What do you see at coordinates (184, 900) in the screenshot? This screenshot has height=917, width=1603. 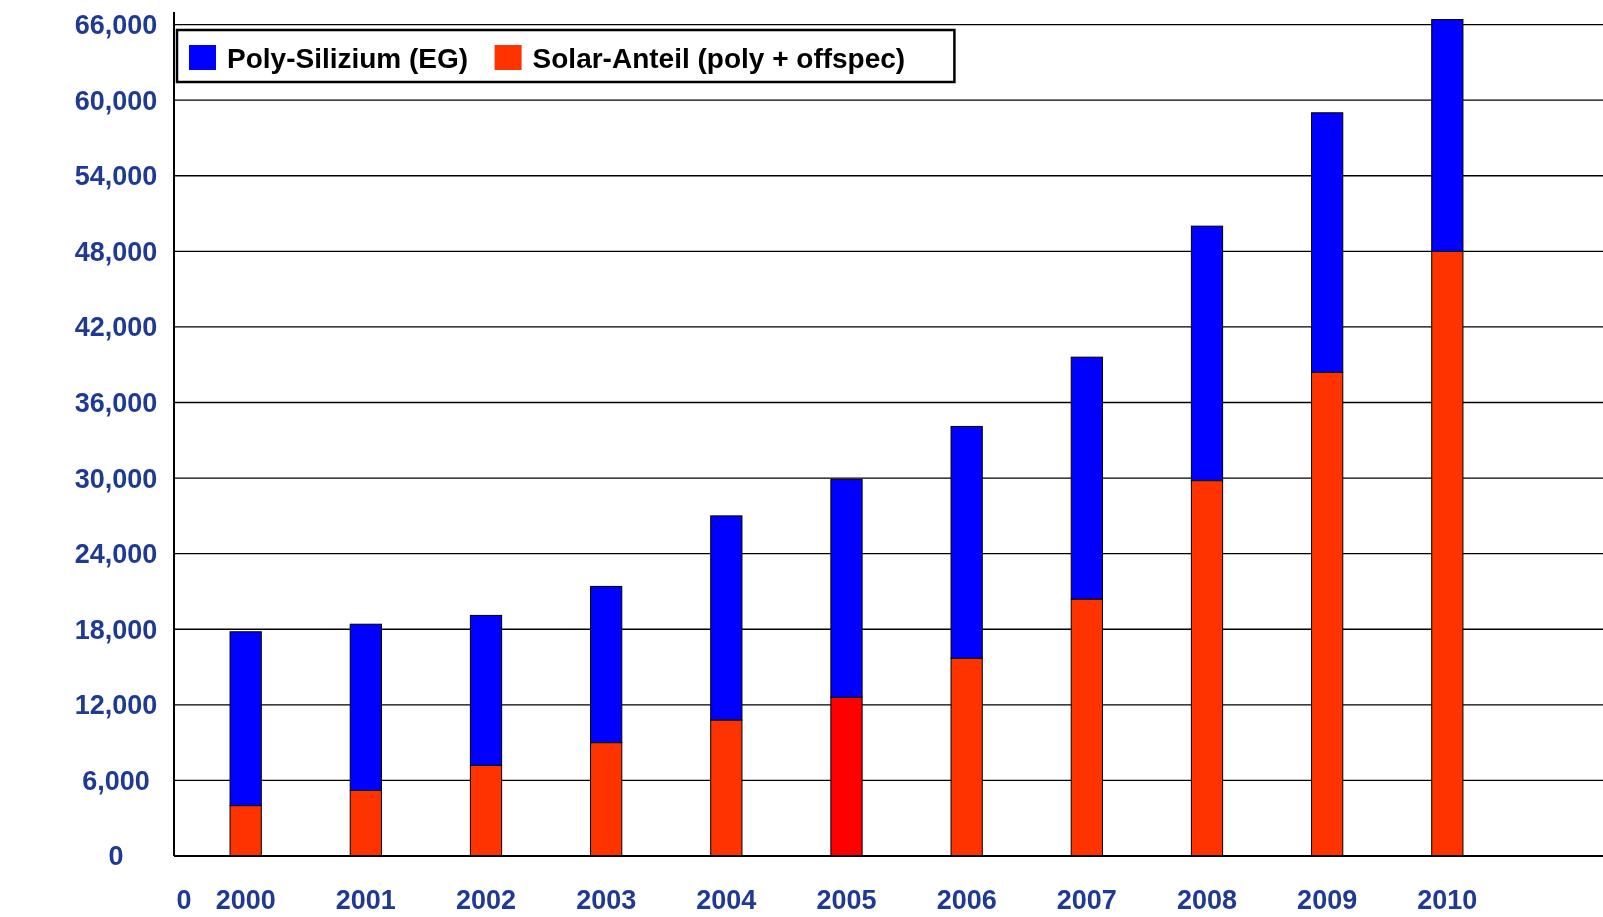 I see `text: 0` at bounding box center [184, 900].